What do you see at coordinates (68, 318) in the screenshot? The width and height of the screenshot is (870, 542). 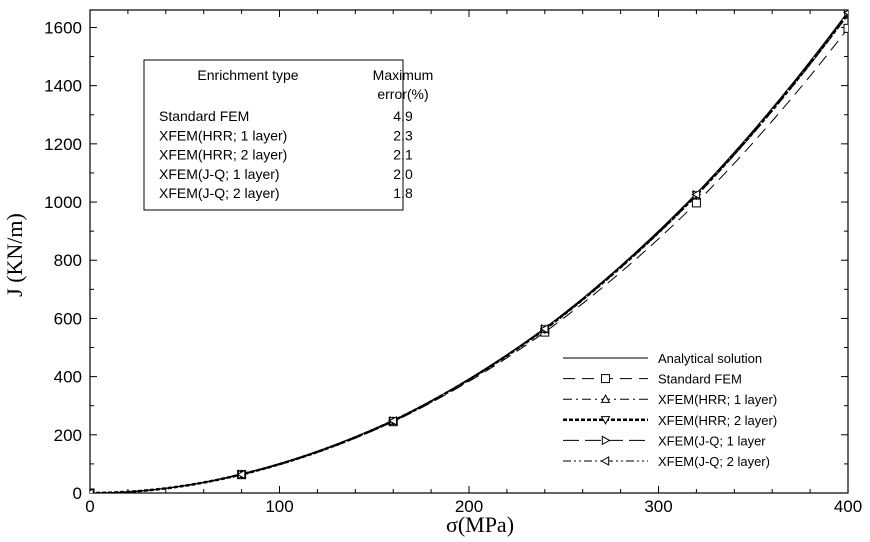 I see `y-tick-label: 600` at bounding box center [68, 318].